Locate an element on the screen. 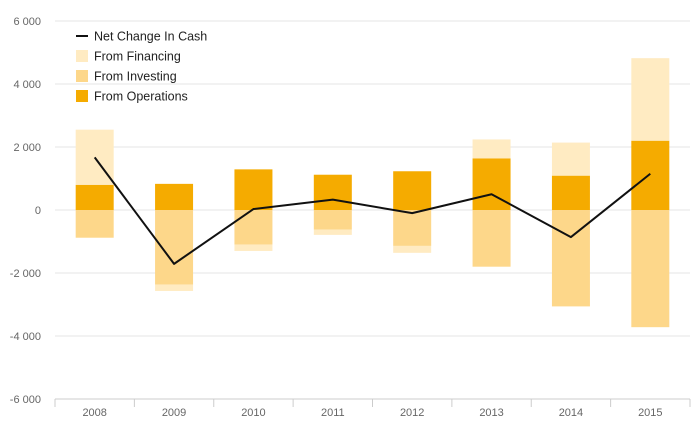  bar-from-investing-2012 is located at coordinates (412, 228).